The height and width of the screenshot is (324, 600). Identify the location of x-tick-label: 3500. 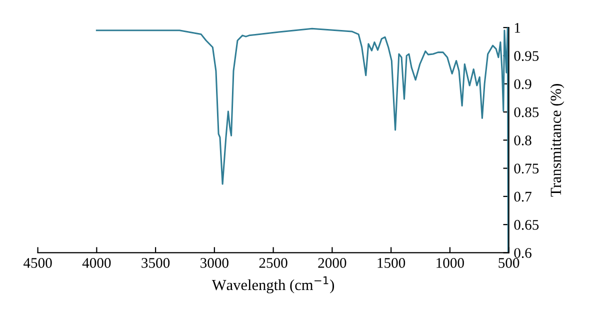
(156, 263).